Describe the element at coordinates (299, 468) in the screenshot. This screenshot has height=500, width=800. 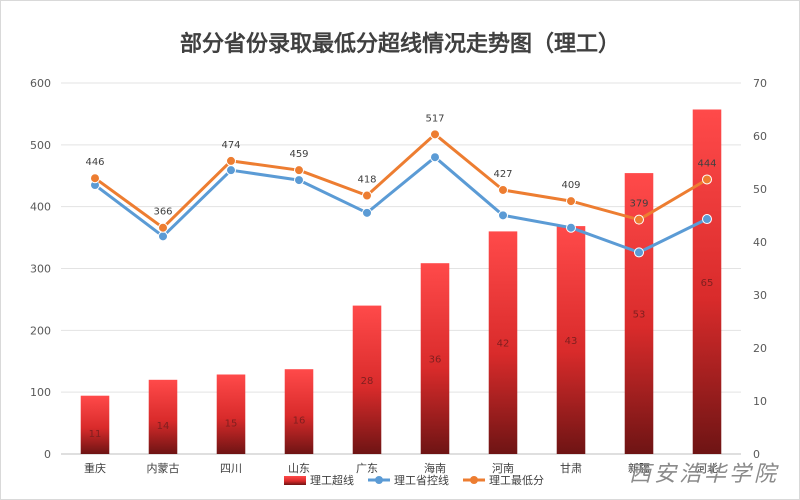
I see `category-label: 山东` at that location.